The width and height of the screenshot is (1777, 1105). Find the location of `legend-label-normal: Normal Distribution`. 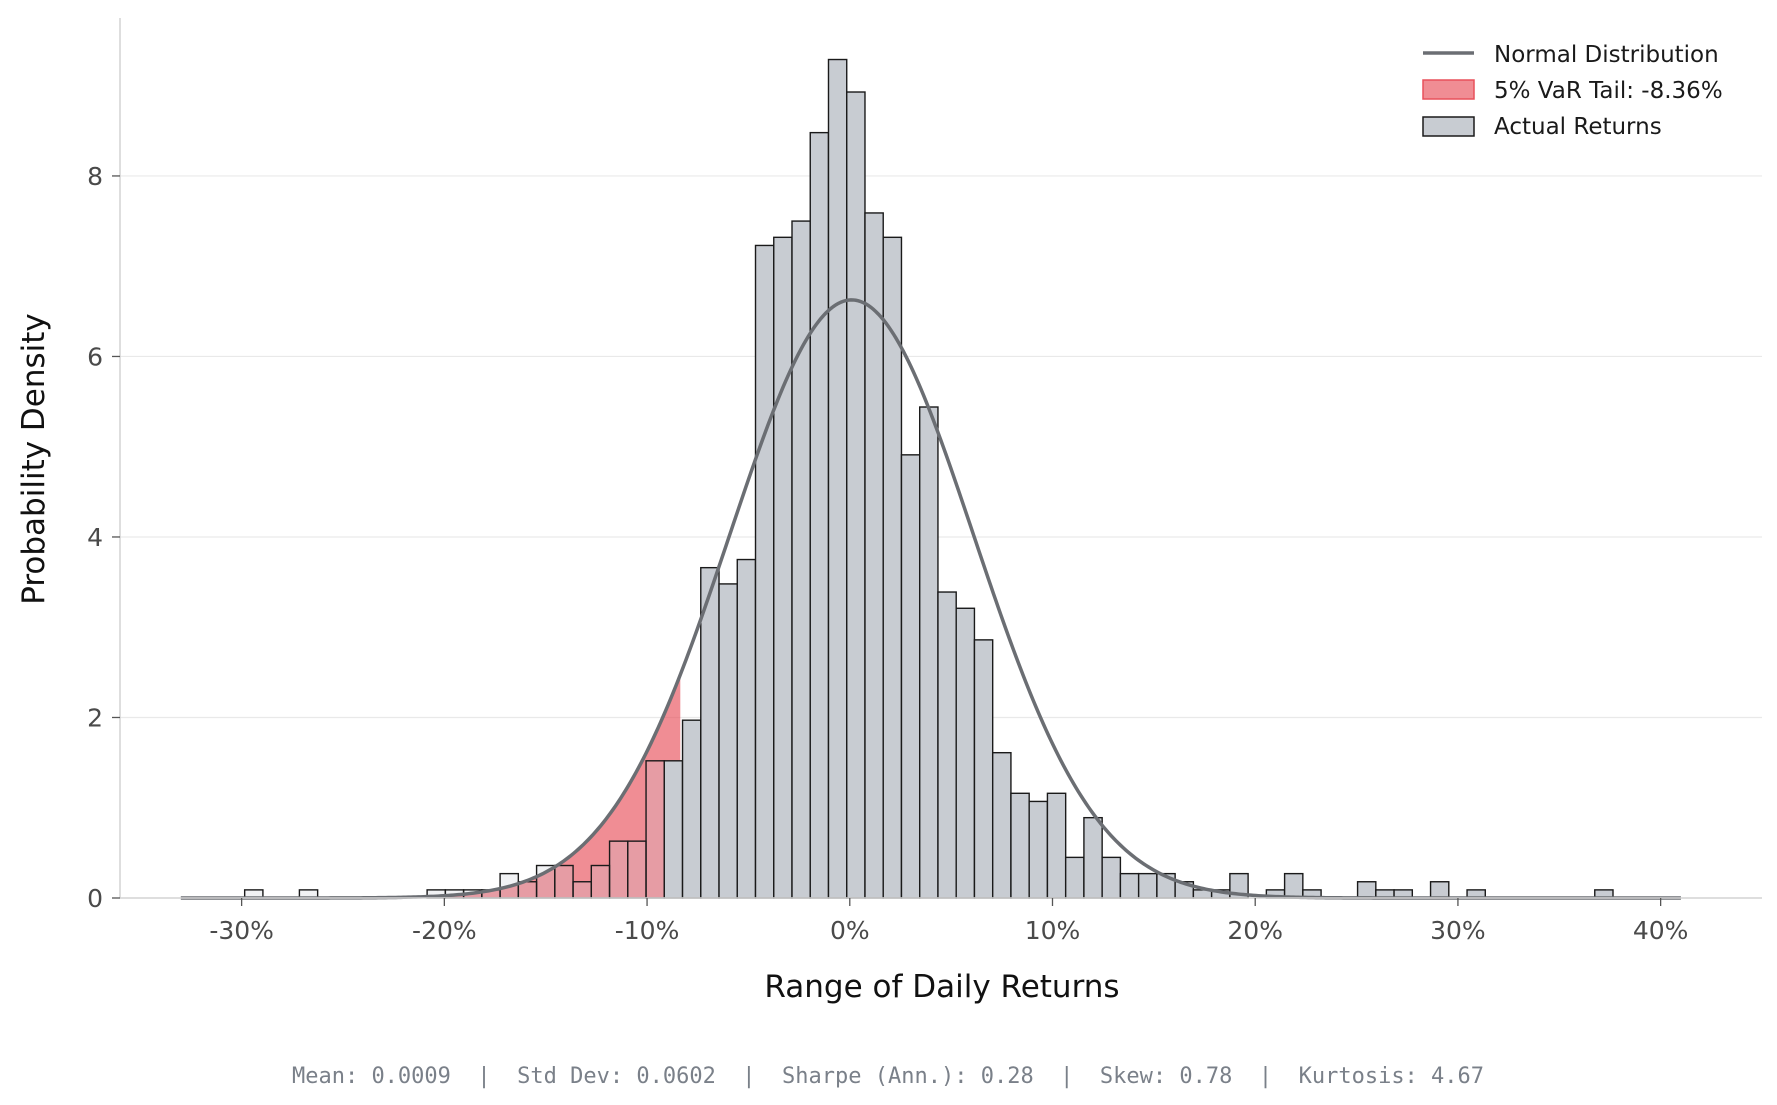

legend-label-normal: Normal Distribution is located at coordinates (1606, 55).